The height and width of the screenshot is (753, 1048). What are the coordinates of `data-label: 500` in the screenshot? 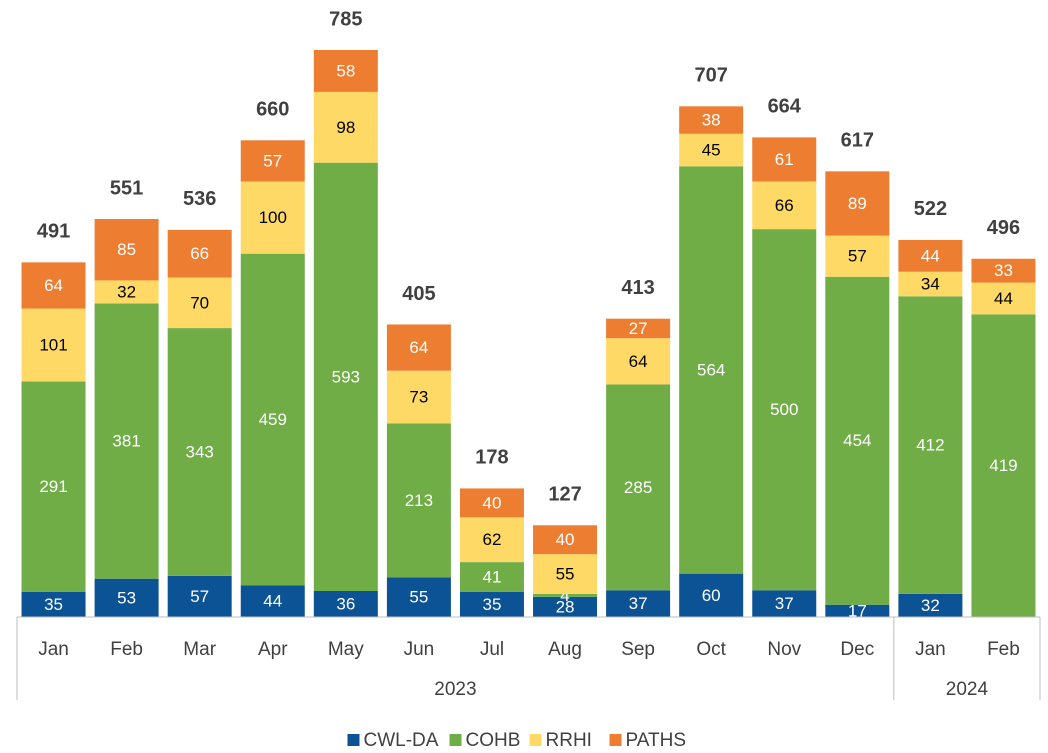 It's located at (784, 409).